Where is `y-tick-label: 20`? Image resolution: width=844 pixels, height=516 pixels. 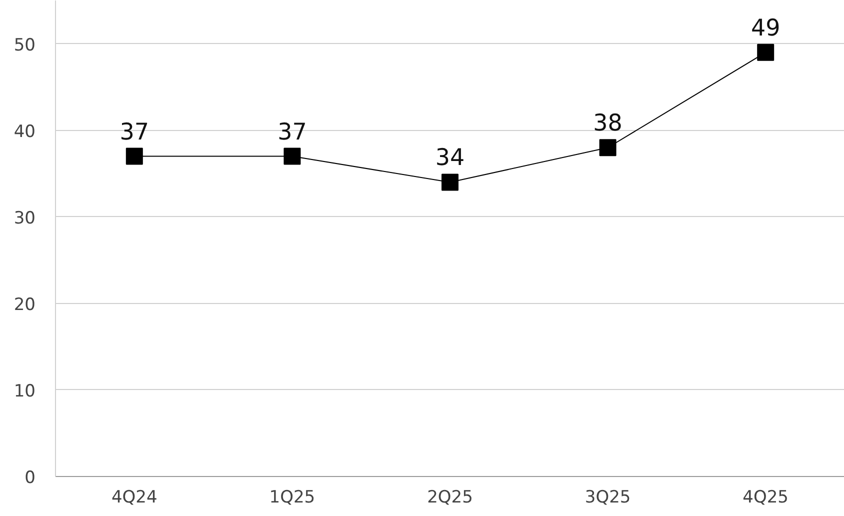 y-tick-label: 20 is located at coordinates (25, 304).